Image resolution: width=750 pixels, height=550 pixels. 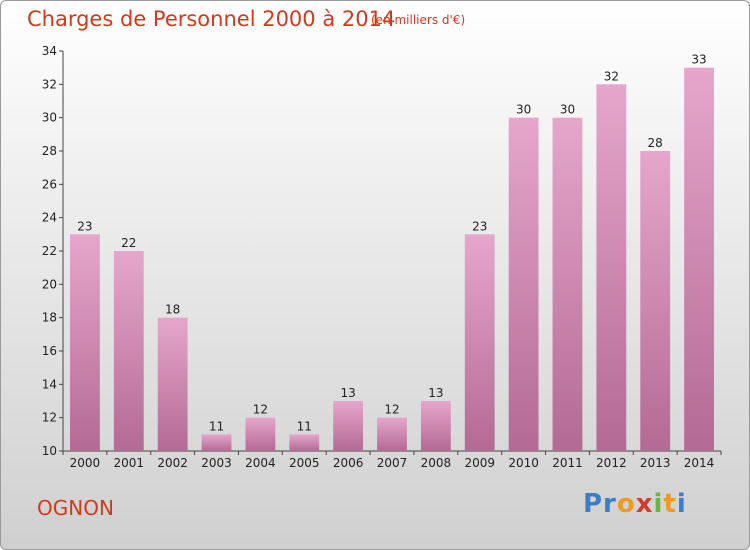 I want to click on x-tick-label: 2005, so click(x=304, y=463).